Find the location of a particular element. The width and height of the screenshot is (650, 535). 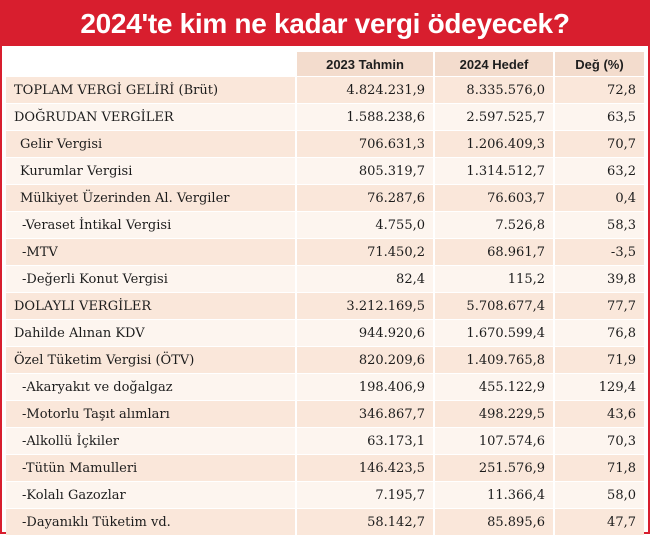

row-label: Mülkiyet Üzerinden Al. Vergiler is located at coordinates (151, 198).